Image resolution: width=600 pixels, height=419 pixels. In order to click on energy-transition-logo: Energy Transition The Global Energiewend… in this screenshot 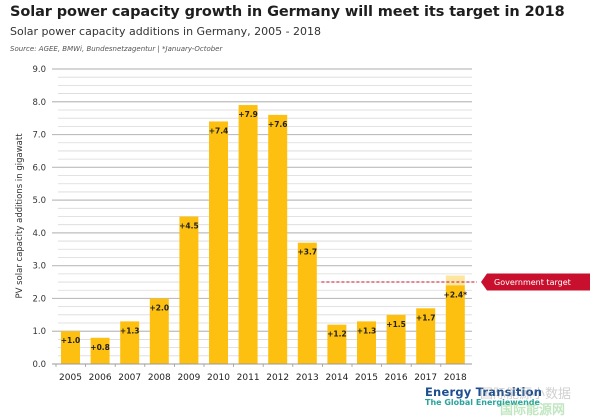, I will do `click(483, 396)`.